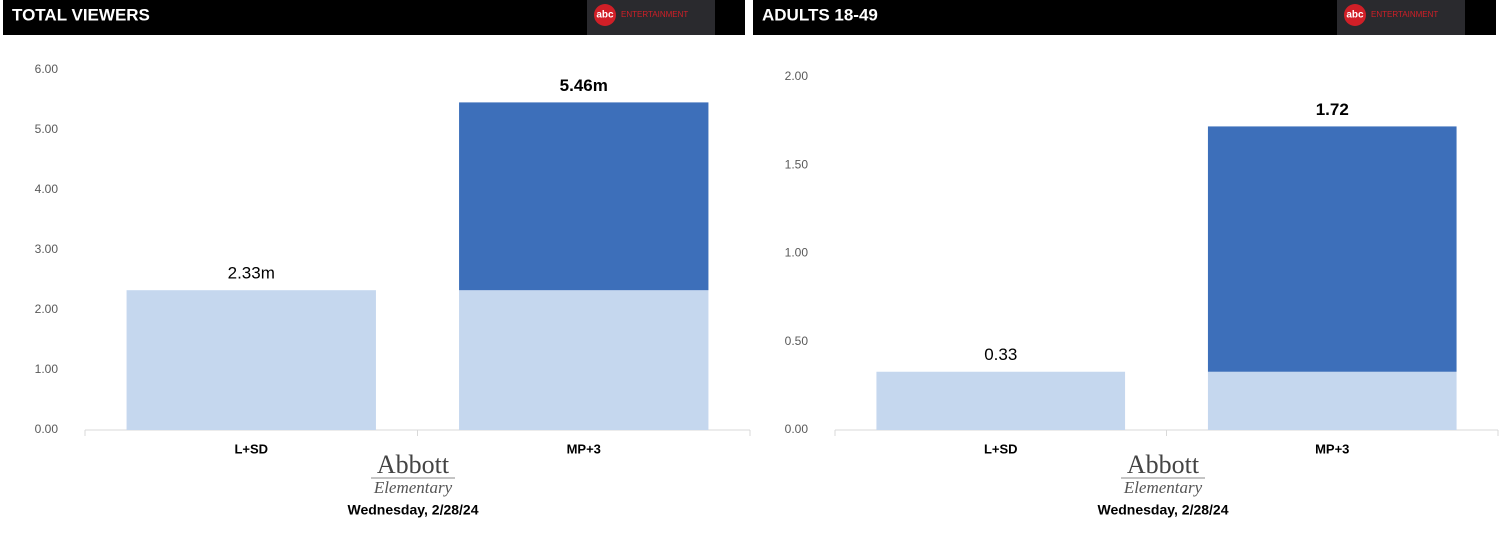 This screenshot has width=1500, height=553. What do you see at coordinates (47, 69) in the screenshot?
I see `y-tick-label: 6.00` at bounding box center [47, 69].